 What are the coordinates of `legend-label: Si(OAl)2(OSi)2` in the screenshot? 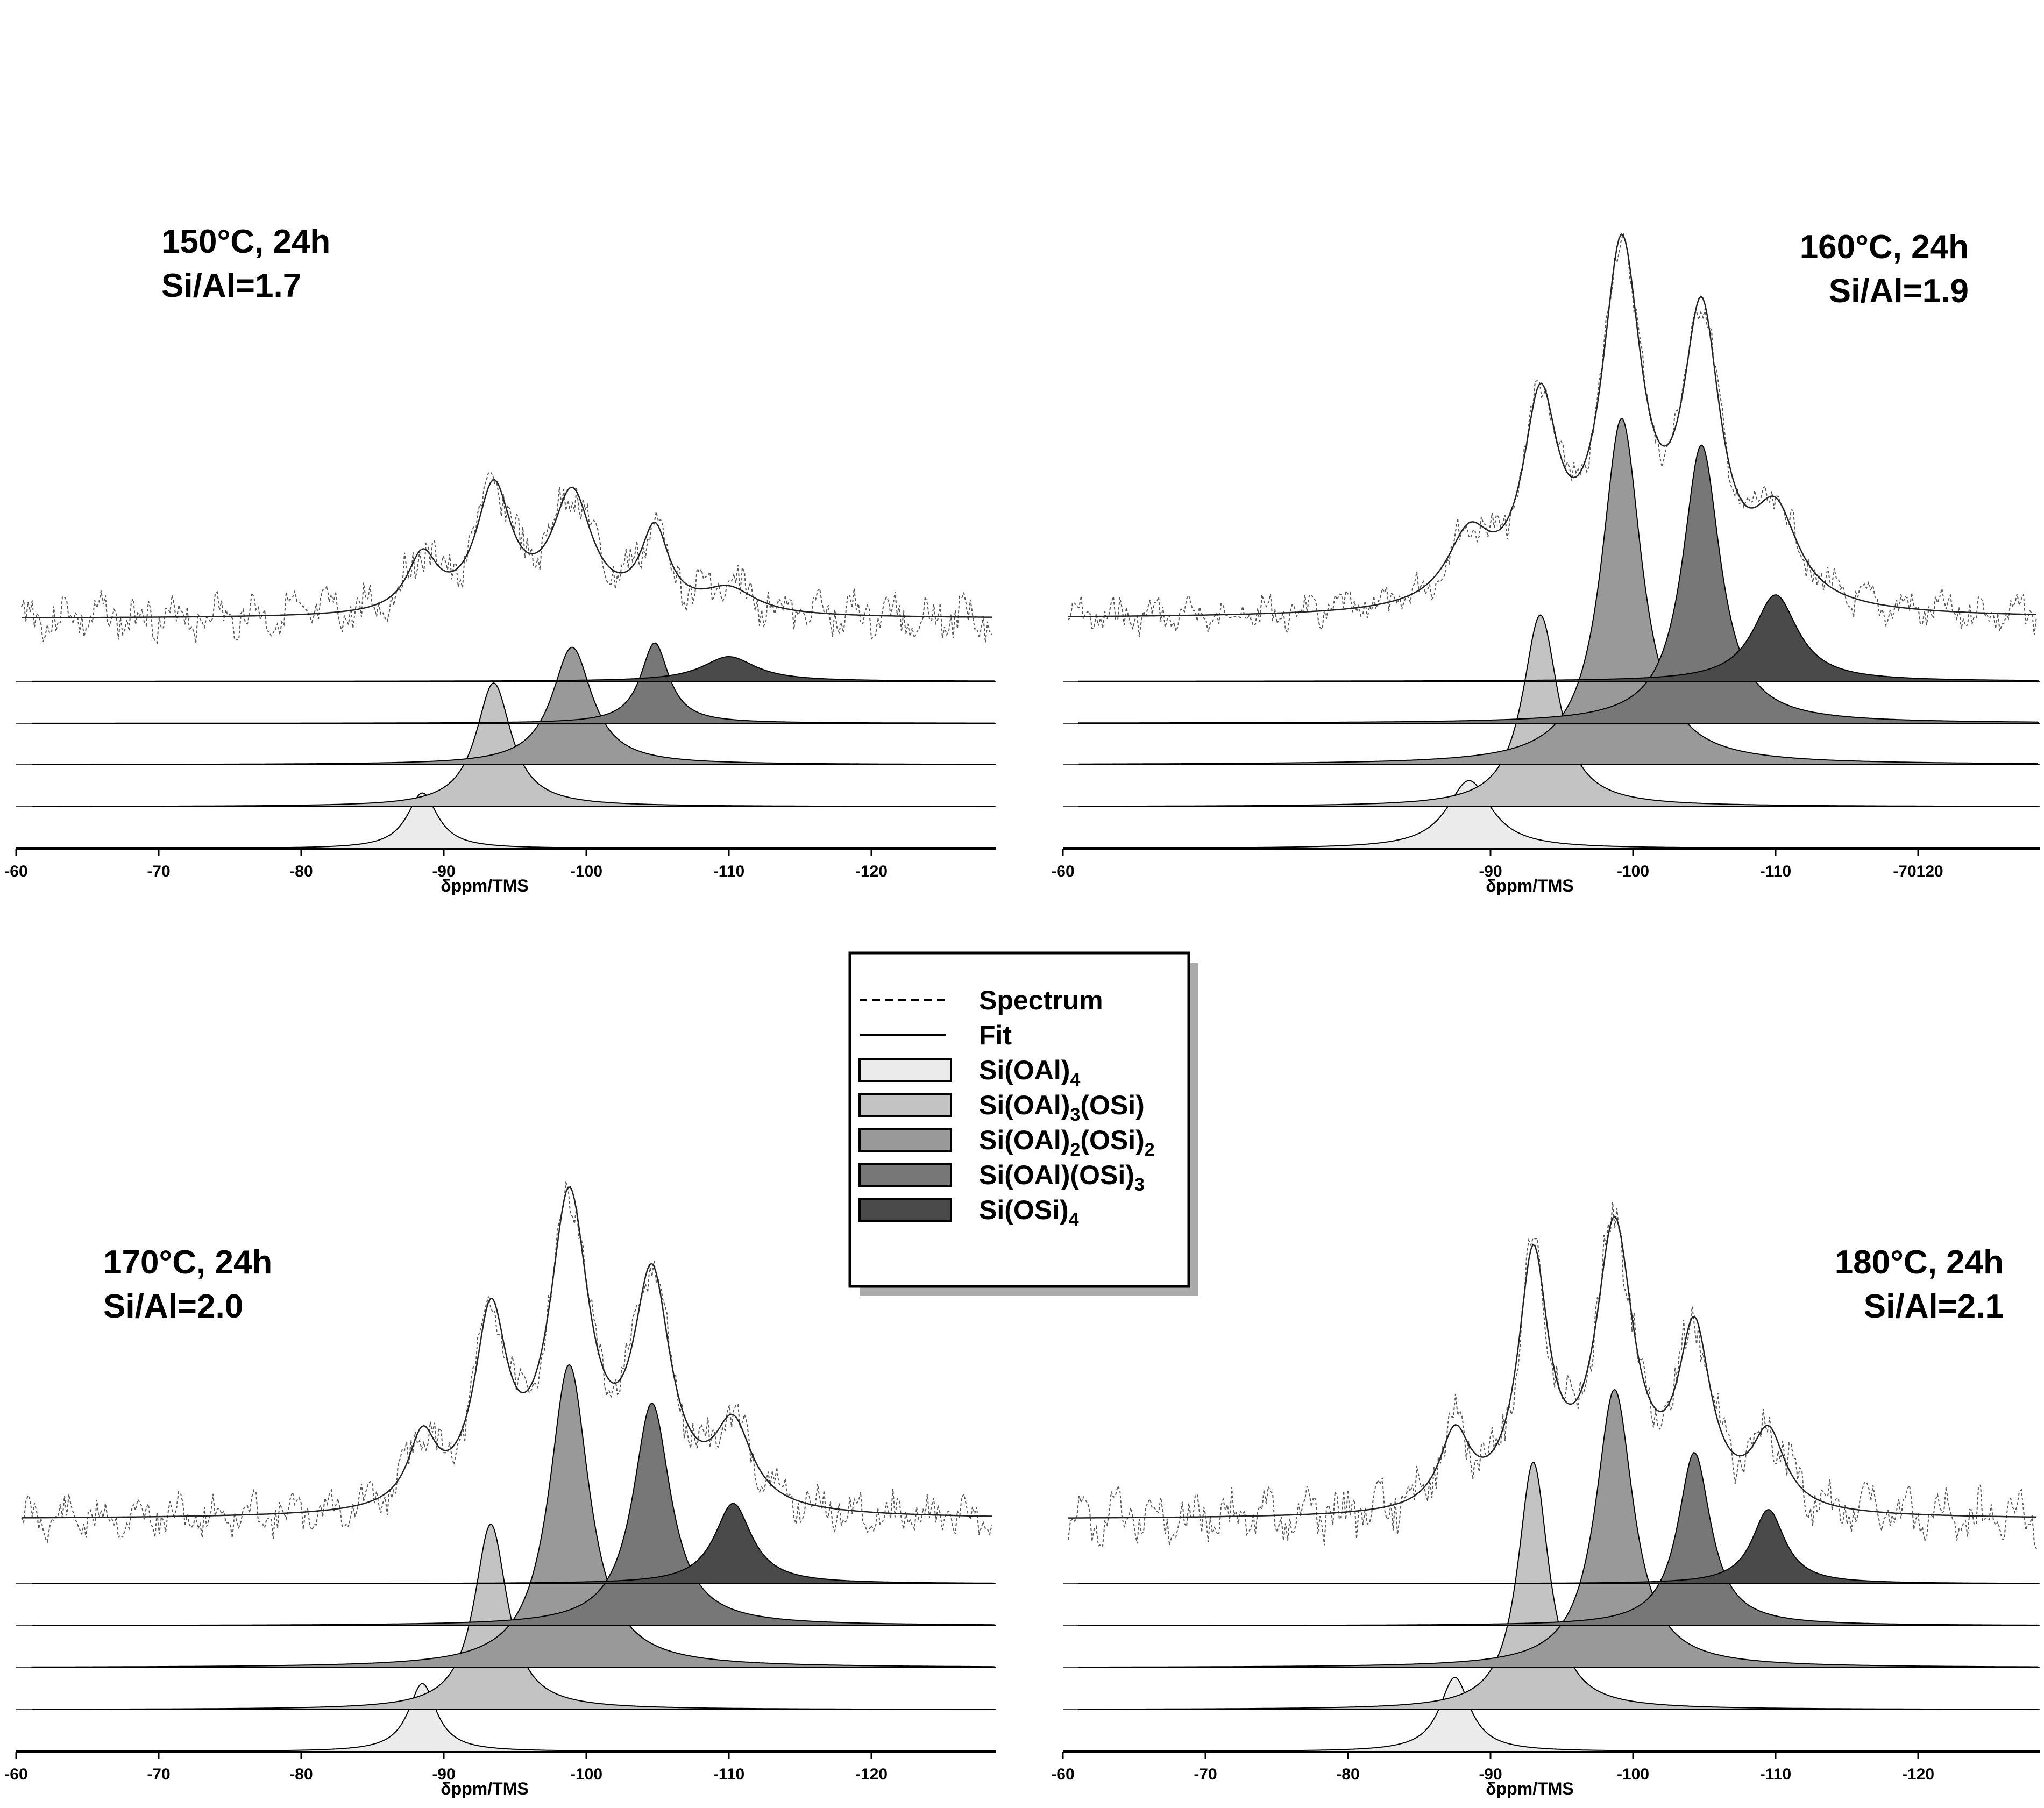 It's located at (1067, 1142).